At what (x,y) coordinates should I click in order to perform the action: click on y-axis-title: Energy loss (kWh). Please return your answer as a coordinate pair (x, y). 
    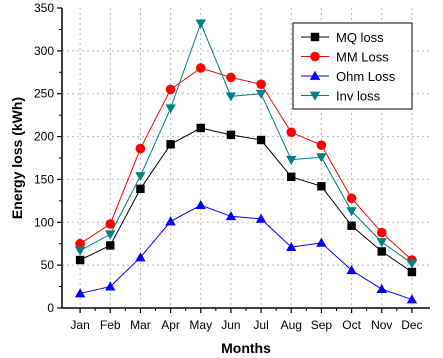
    Looking at the image, I should click on (17, 158).